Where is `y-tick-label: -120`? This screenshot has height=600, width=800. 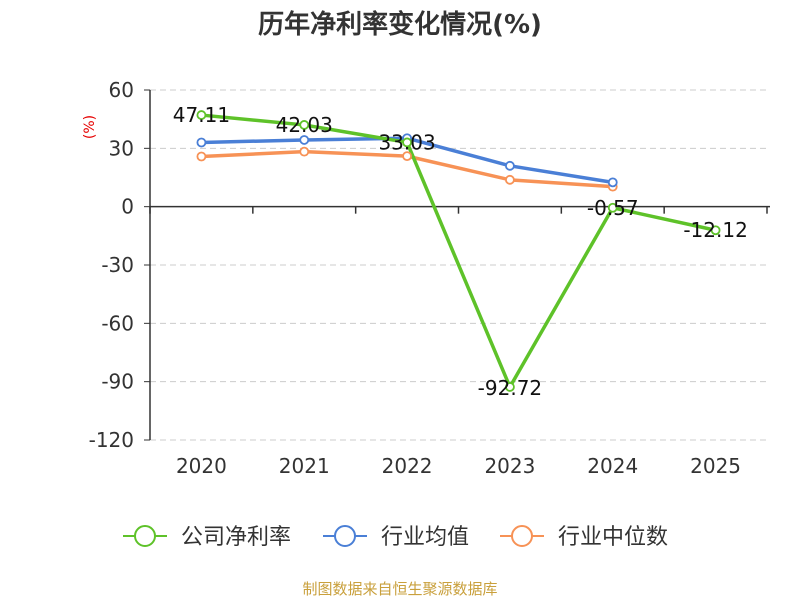
y-tick-label: -120 is located at coordinates (111, 440).